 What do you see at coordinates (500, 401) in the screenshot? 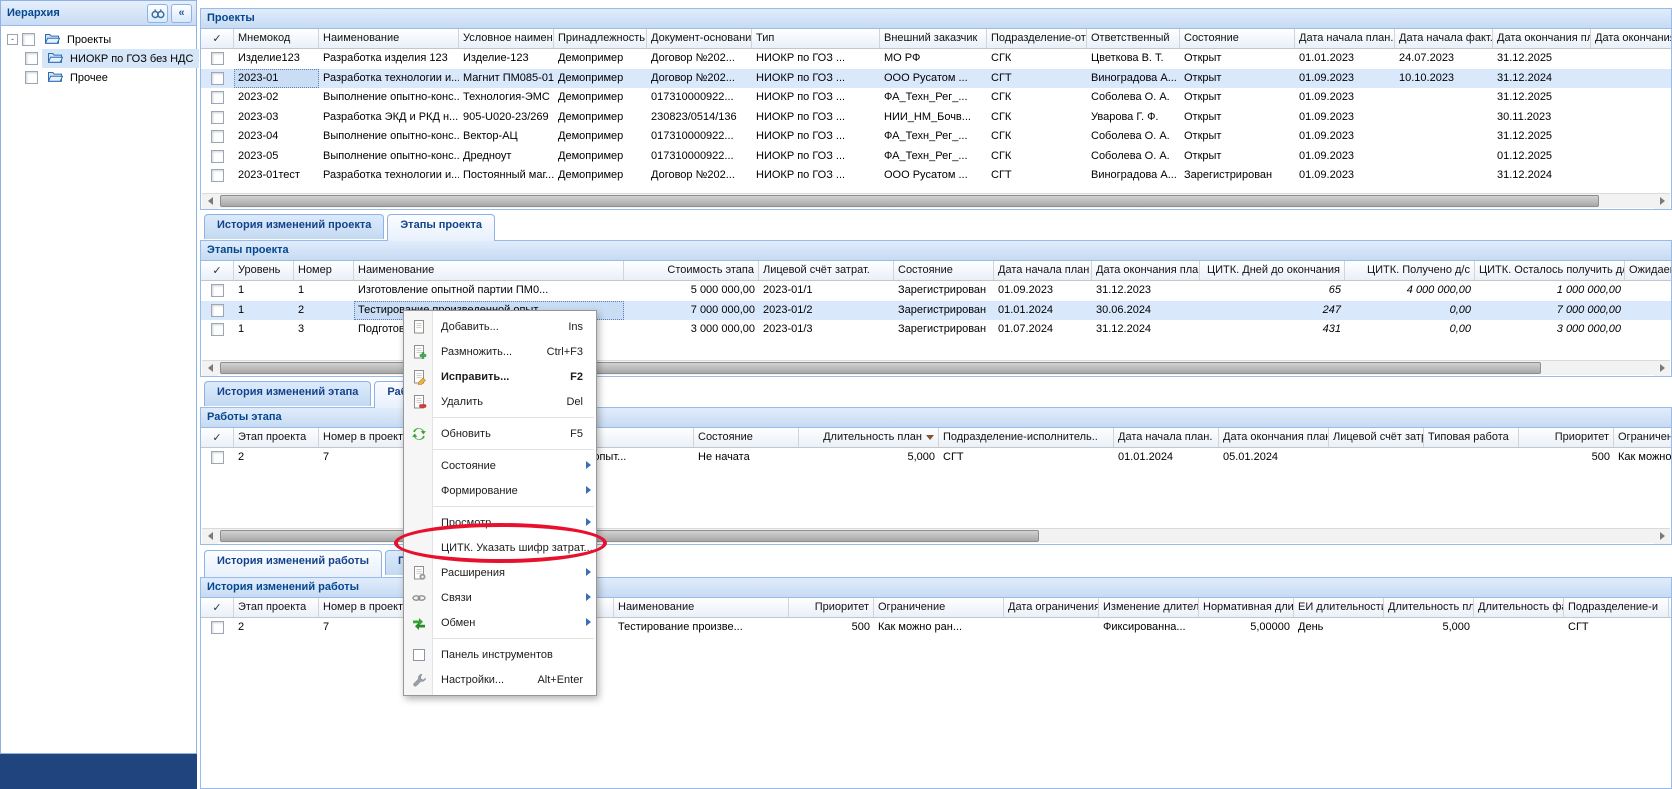
I see `menu-item: Удалить Del` at bounding box center [500, 401].